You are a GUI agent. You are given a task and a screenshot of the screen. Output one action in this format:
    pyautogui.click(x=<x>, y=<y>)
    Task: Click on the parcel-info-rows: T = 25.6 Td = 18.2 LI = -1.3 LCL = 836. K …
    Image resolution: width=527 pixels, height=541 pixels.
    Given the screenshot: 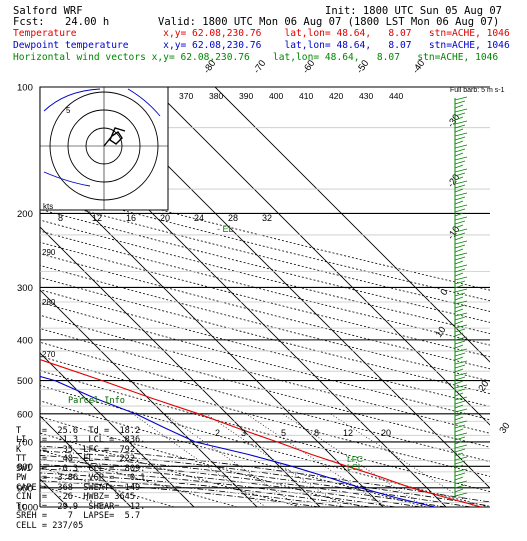 What is the action you would take?
    pyautogui.click(x=81, y=478)
    